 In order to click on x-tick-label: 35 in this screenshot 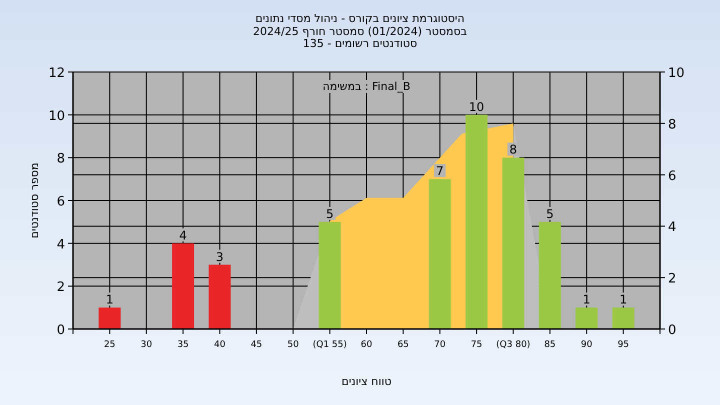, I will do `click(183, 345)`.